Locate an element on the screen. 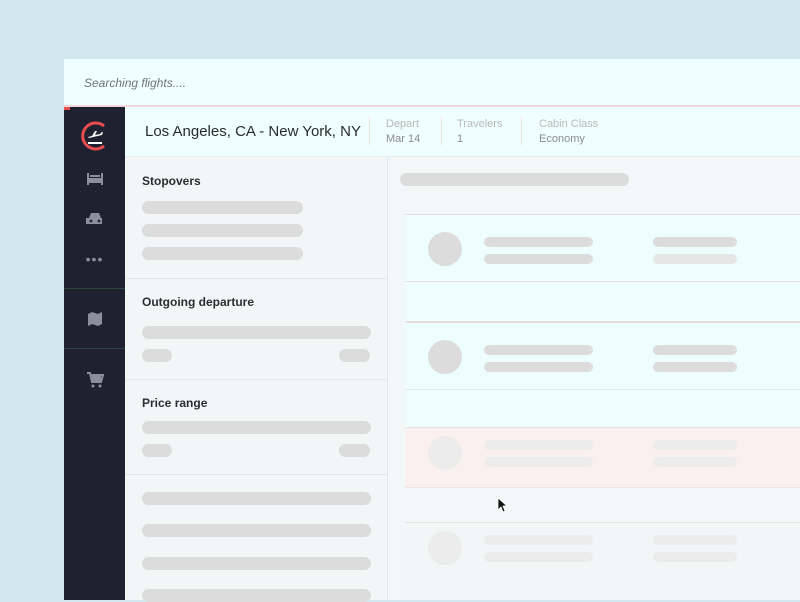 The image size is (800, 602). cabin-class-field: Cabin Class Economy is located at coordinates (569, 131).